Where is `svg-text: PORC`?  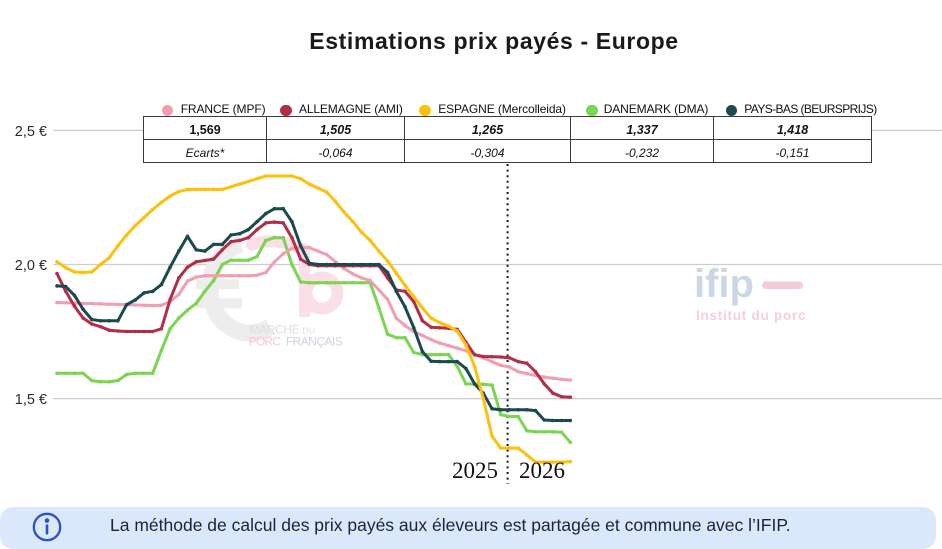
svg-text: PORC is located at coordinates (265, 342).